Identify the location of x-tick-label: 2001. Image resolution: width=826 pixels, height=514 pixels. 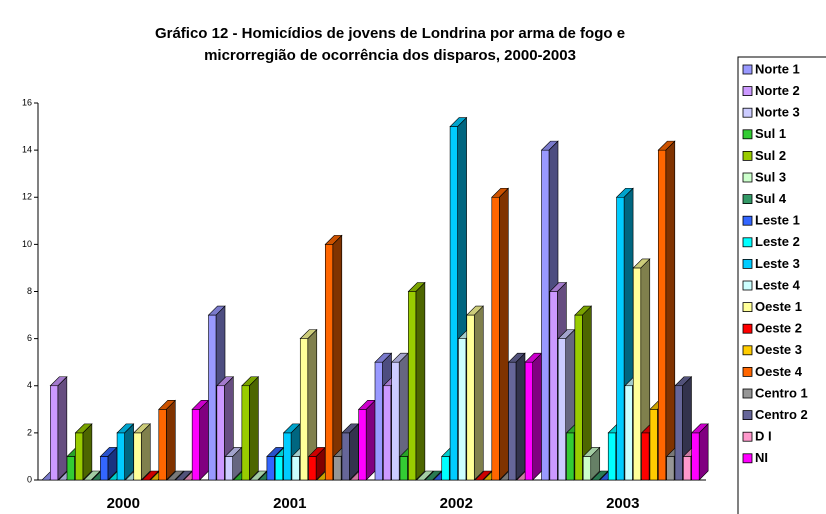
(289, 503).